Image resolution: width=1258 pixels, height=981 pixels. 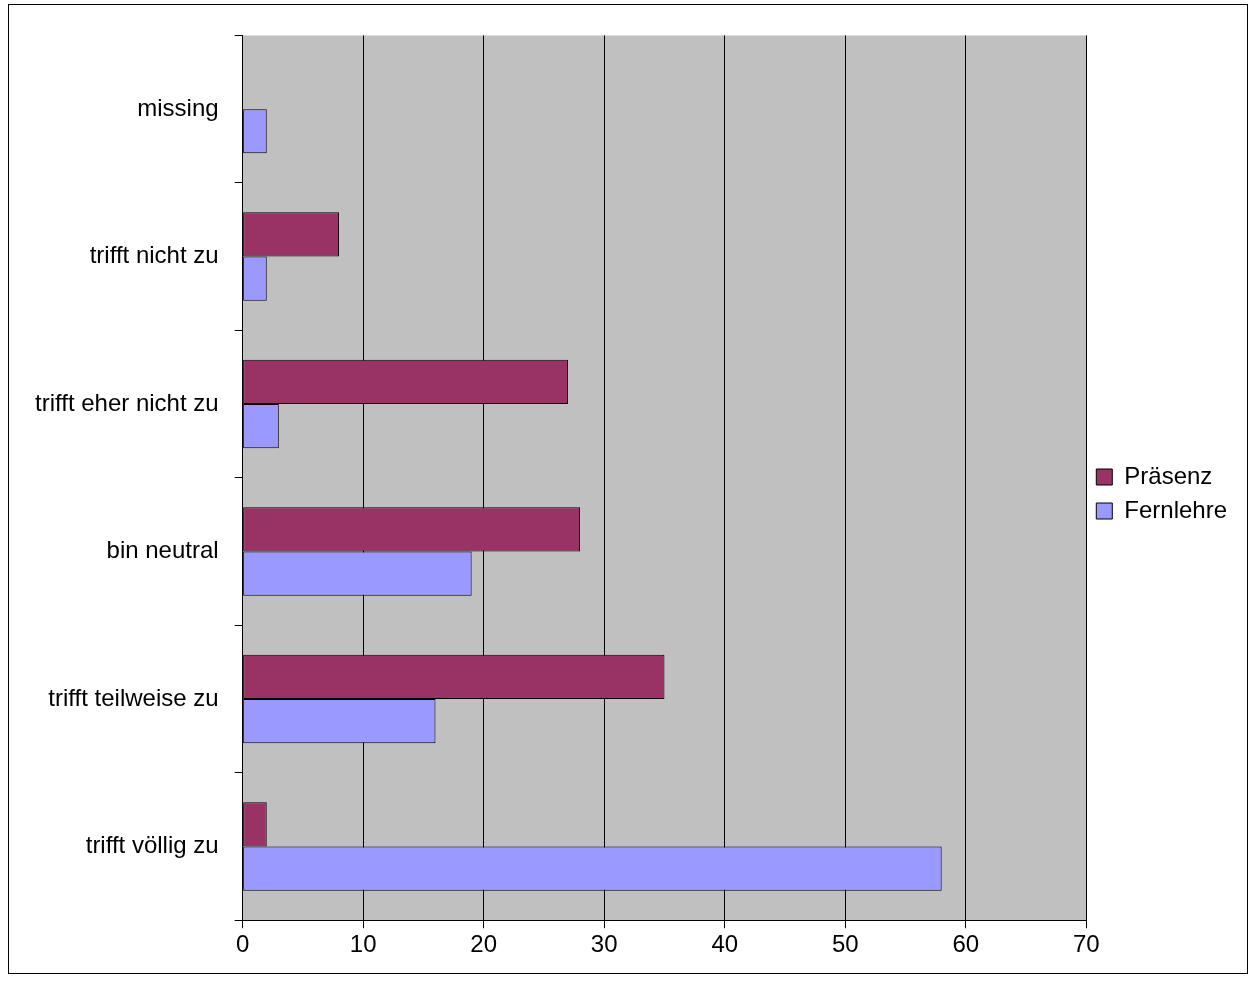 What do you see at coordinates (126, 402) in the screenshot?
I see `y-tick-label: trifft eher nicht zu` at bounding box center [126, 402].